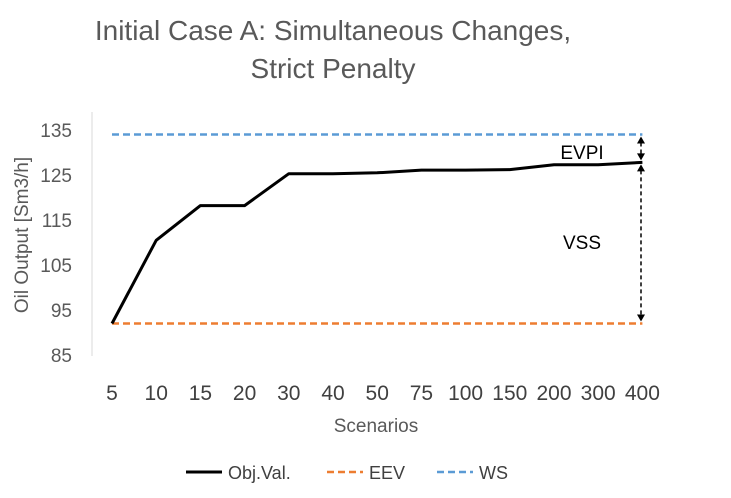 The width and height of the screenshot is (731, 498). Describe the element at coordinates (598, 393) in the screenshot. I see `x-tick-label: 300` at that location.